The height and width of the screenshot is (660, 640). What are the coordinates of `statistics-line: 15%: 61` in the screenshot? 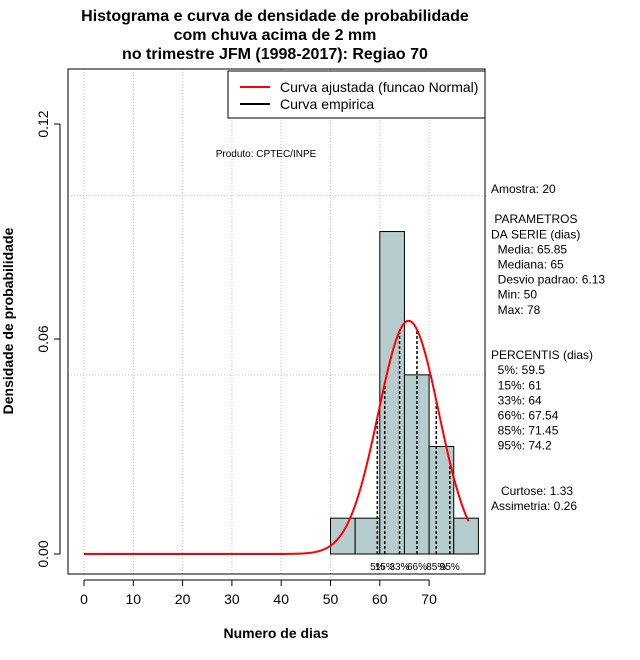 It's located at (516, 385).